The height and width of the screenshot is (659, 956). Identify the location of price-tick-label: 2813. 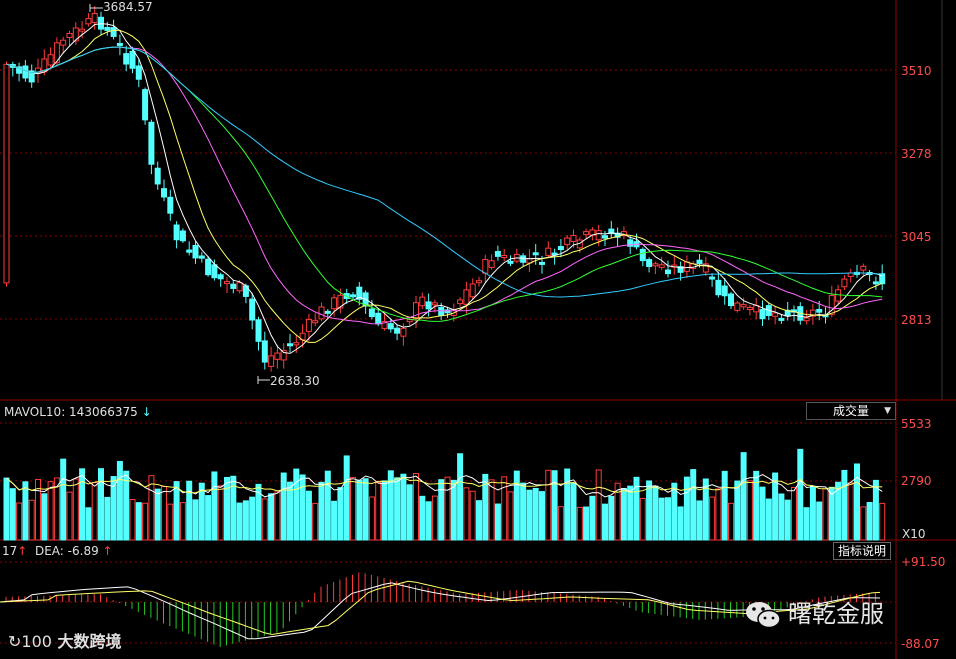
(916, 320).